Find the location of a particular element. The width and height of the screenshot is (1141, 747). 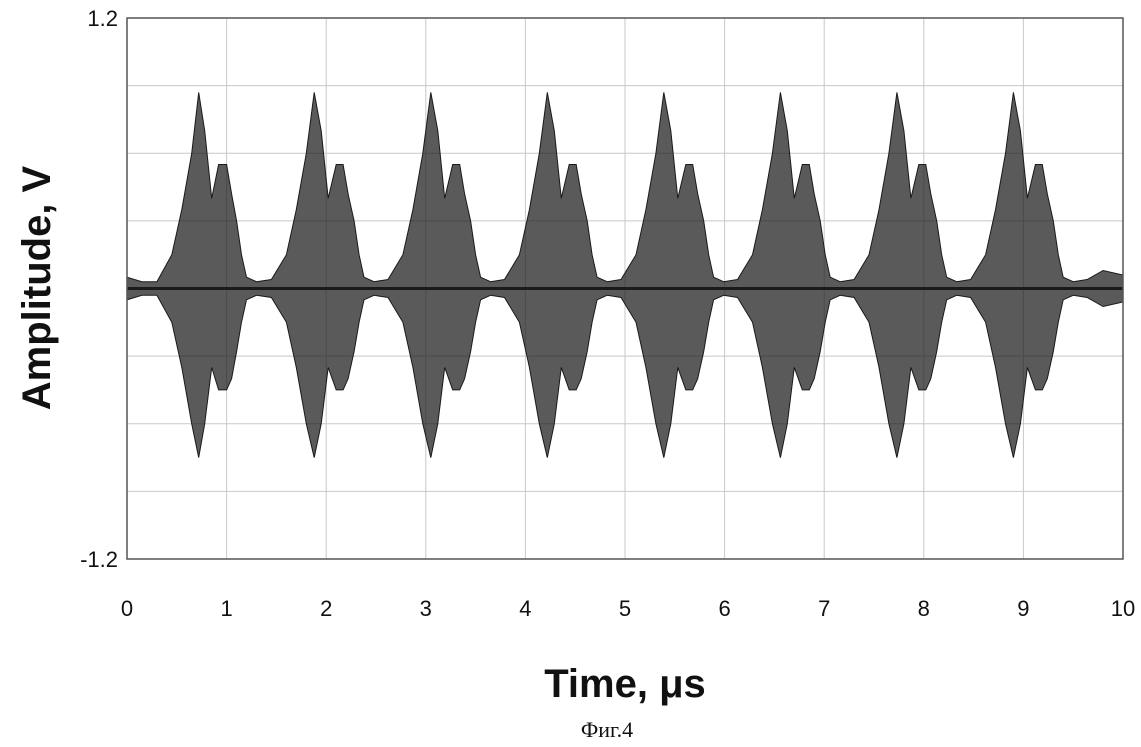

x-tick-label: 9 is located at coordinates (1023, 608).